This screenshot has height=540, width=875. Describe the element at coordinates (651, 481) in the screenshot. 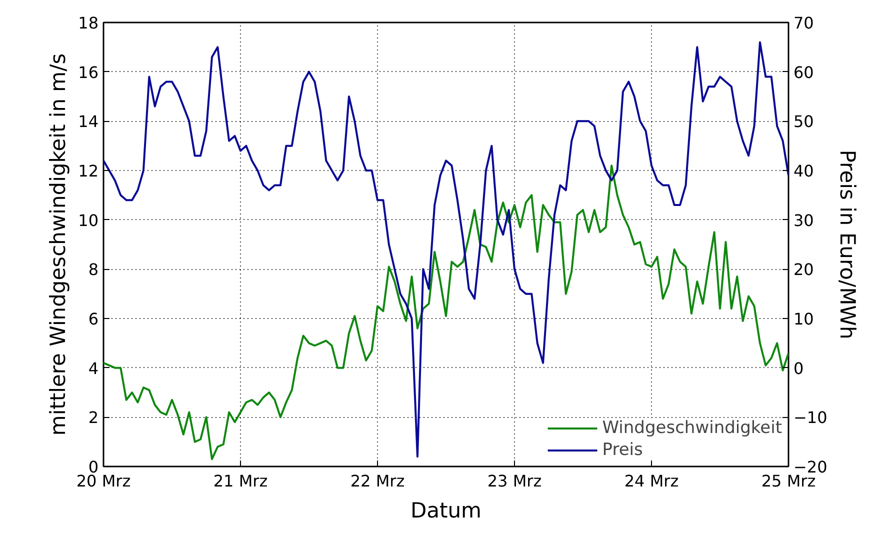

I see `x-tick-label: 24 Mrz` at that location.